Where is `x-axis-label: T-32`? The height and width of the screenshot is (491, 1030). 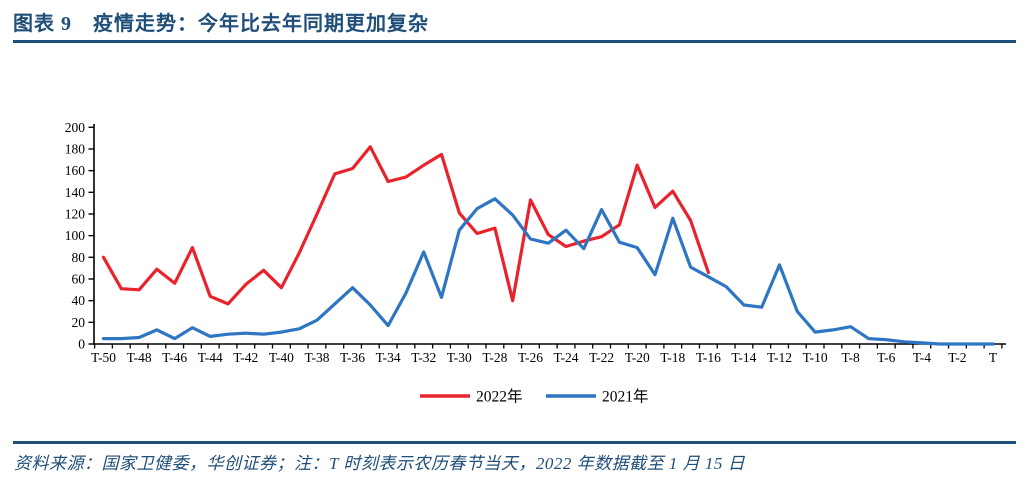
x-axis-label: T-32 is located at coordinates (423, 357).